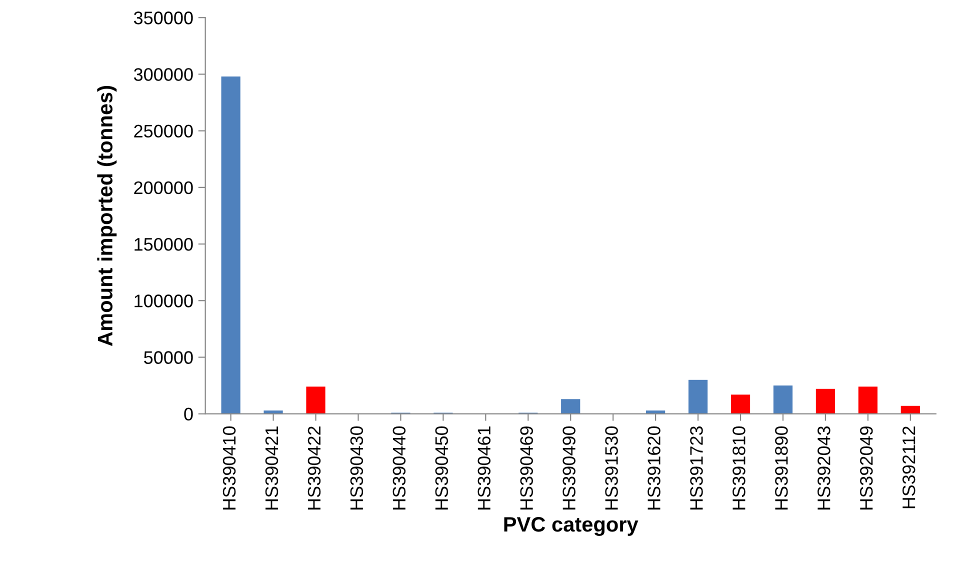  I want to click on y-tick-label: 350000, so click(163, 18).